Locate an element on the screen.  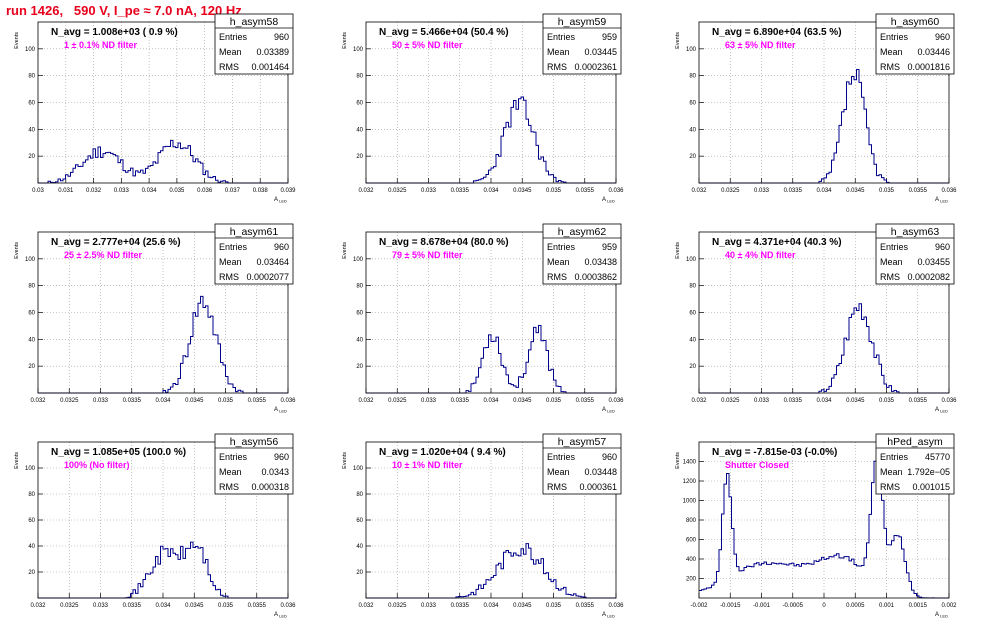
stats-value: 960 is located at coordinates (281, 247).